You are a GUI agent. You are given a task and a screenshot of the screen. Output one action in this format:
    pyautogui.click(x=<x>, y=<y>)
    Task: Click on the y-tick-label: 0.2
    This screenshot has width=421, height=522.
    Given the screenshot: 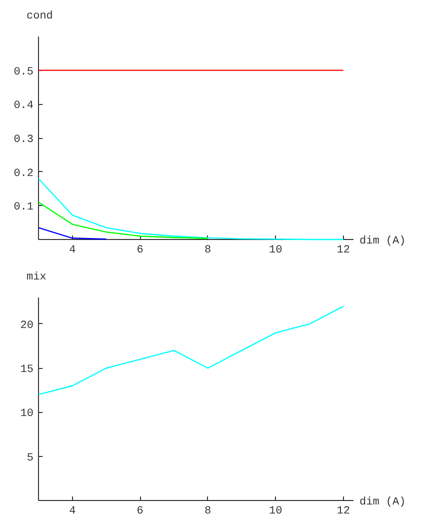 What is the action you would take?
    pyautogui.click(x=24, y=174)
    